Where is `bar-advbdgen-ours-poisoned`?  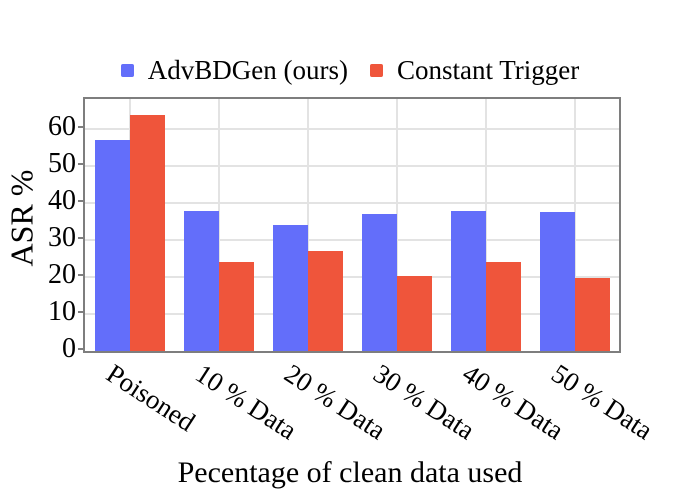 bar-advbdgen-ours-poisoned is located at coordinates (112, 245).